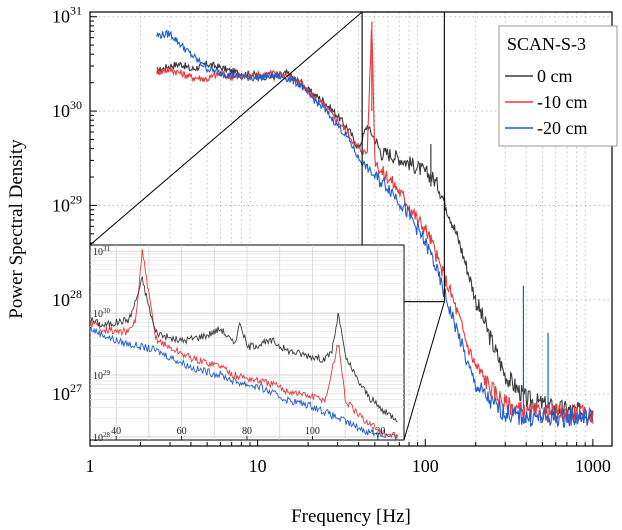 This screenshot has height=530, width=622. I want to click on x-tick-label: 10, so click(258, 466).